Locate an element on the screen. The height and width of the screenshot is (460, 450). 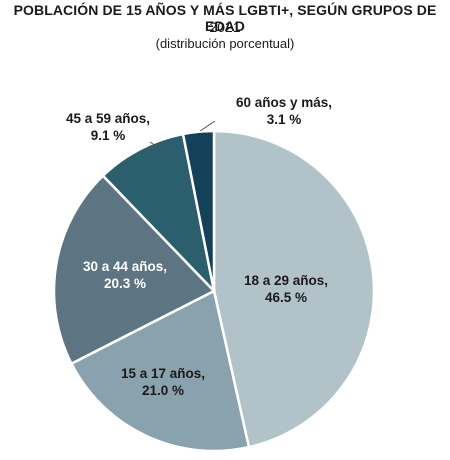
slice-label: 18 a 29 años, is located at coordinates (286, 280).